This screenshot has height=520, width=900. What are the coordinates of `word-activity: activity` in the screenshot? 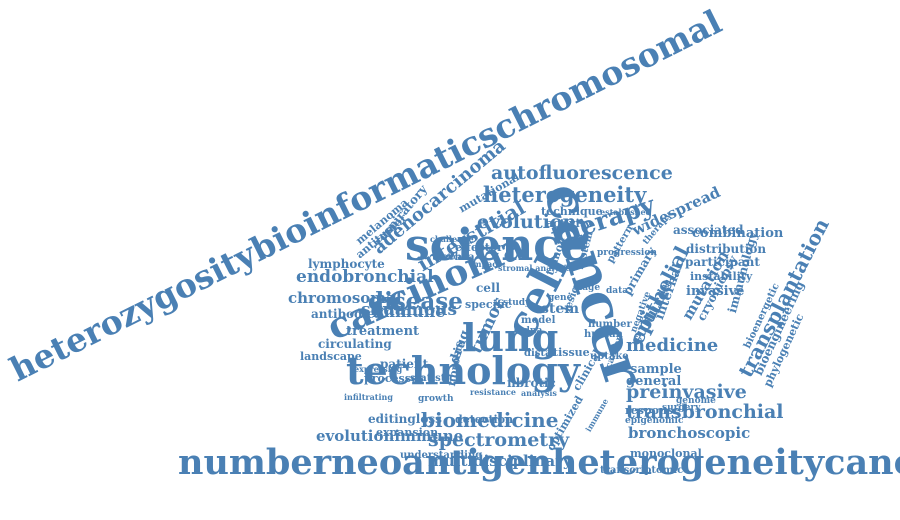 It's located at (569, 223).